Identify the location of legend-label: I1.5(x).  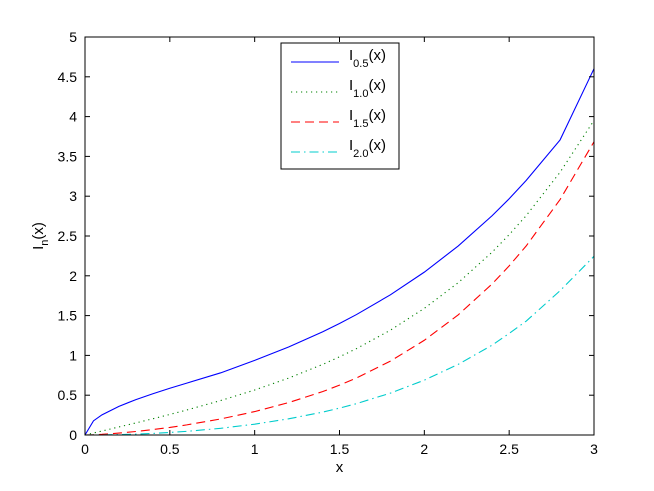
(367, 118).